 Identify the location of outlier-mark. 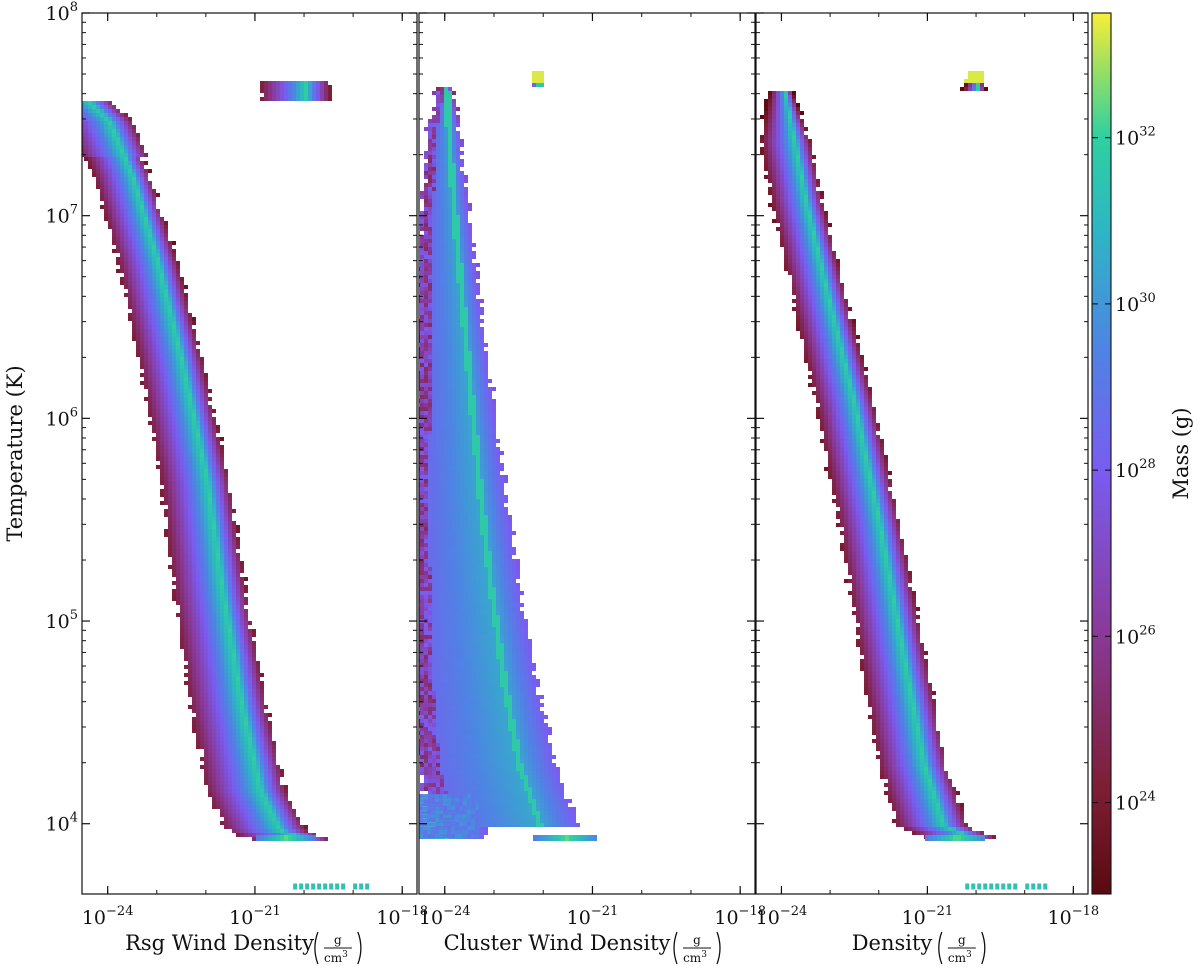
(325, 886).